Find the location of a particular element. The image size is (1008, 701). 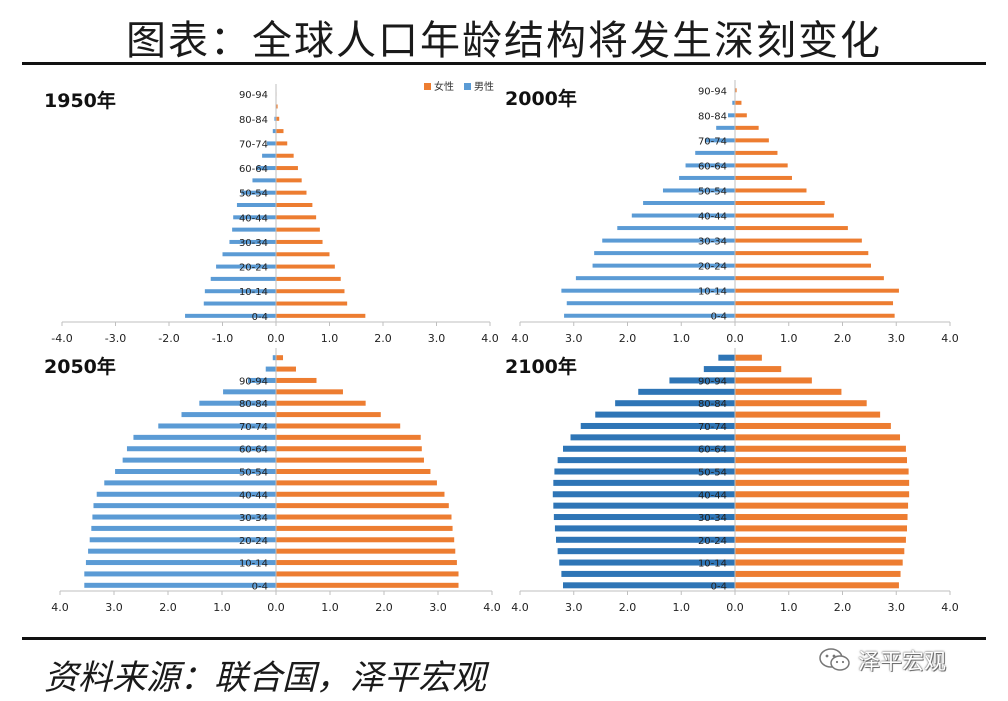

panel-title: 2000年 is located at coordinates (541, 98).